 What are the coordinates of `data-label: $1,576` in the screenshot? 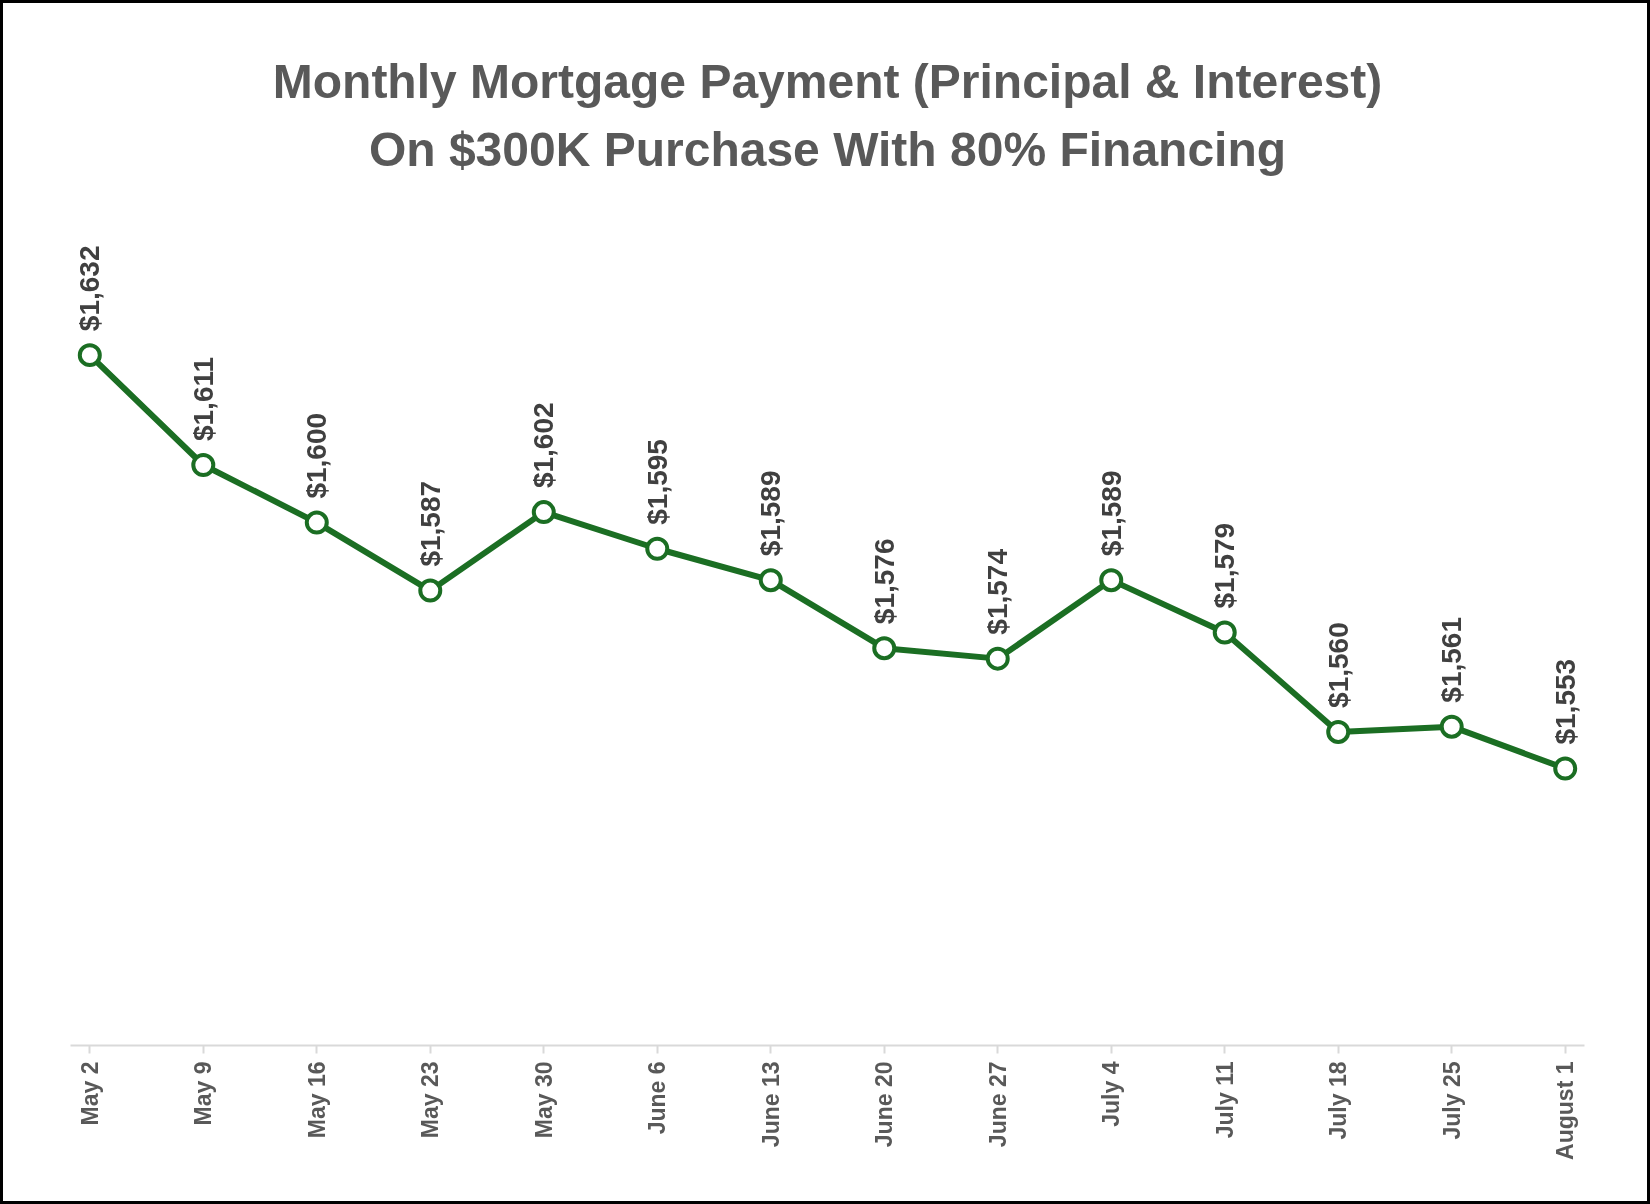 It's located at (884, 581).